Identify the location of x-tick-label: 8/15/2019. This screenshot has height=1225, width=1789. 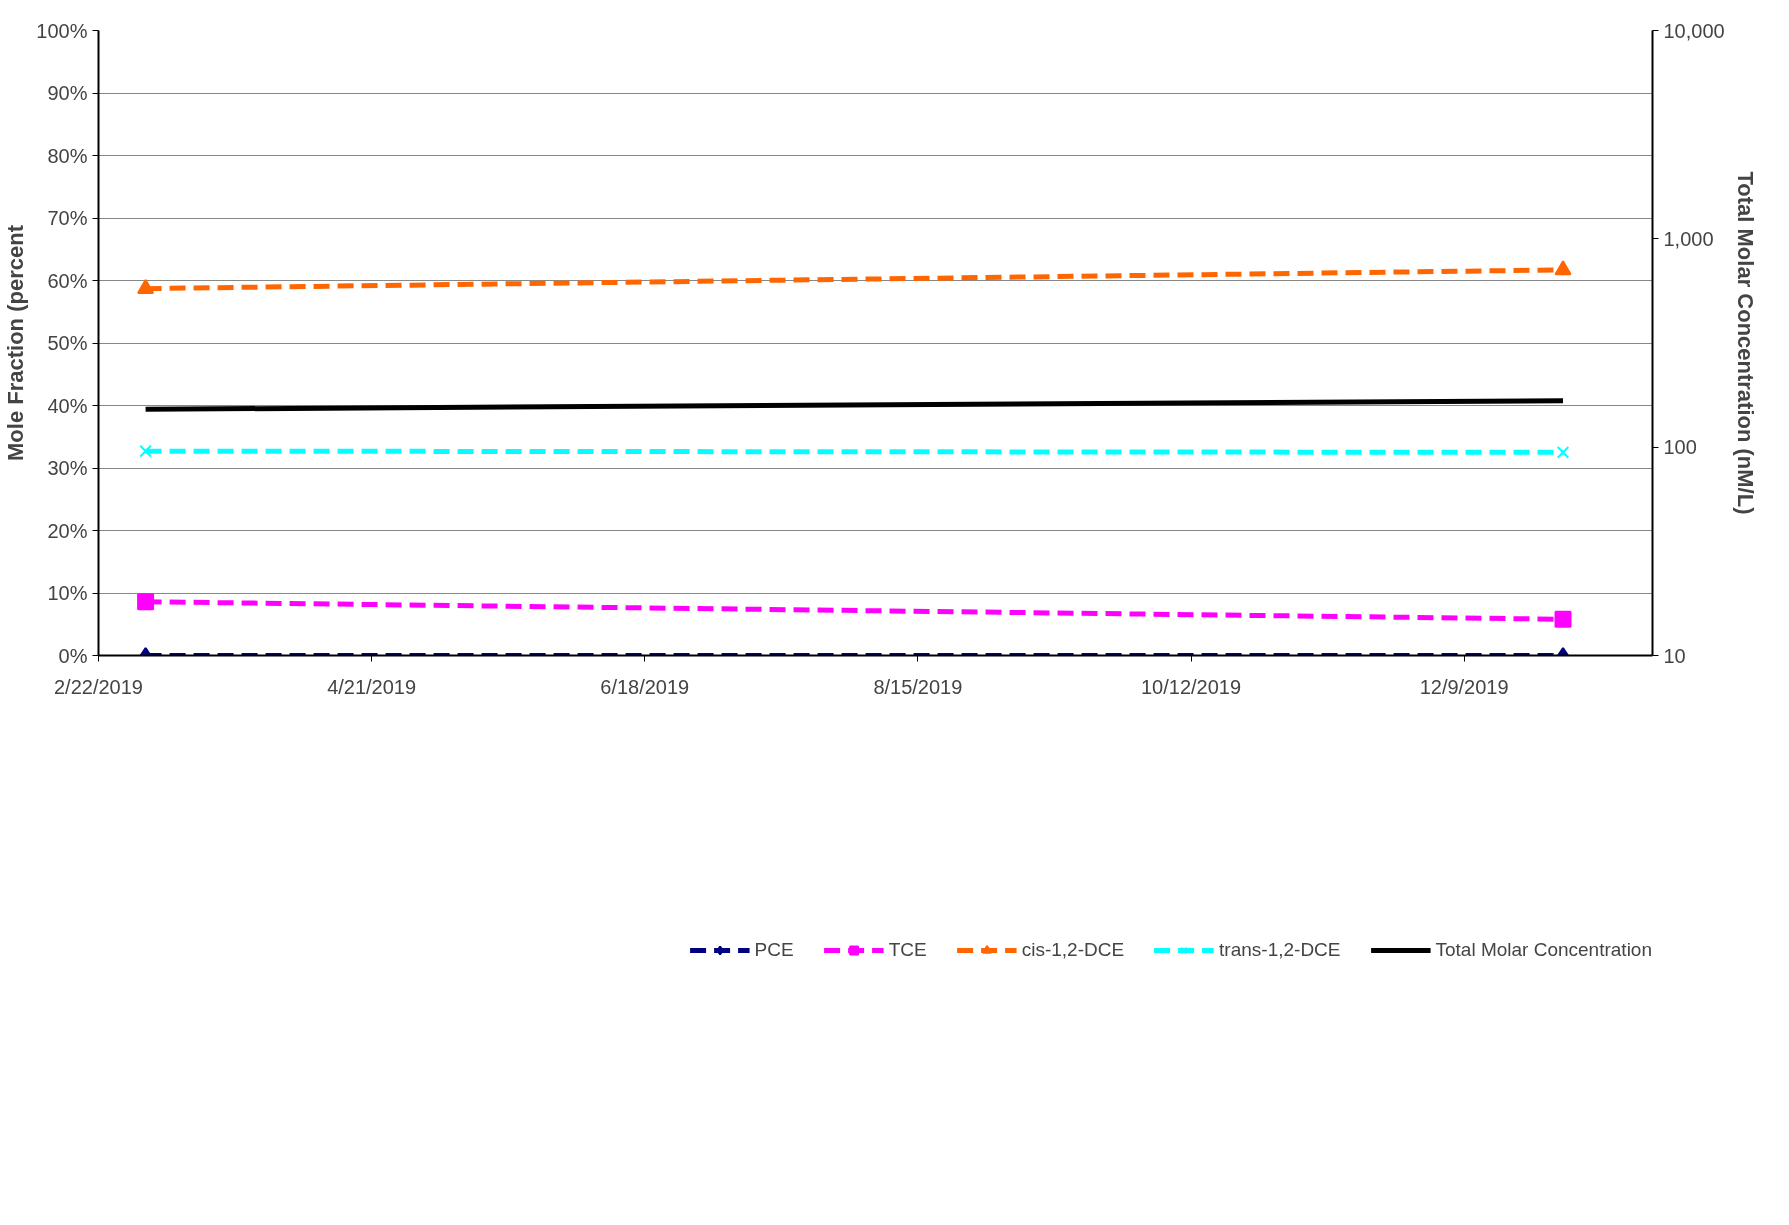
(918, 686).